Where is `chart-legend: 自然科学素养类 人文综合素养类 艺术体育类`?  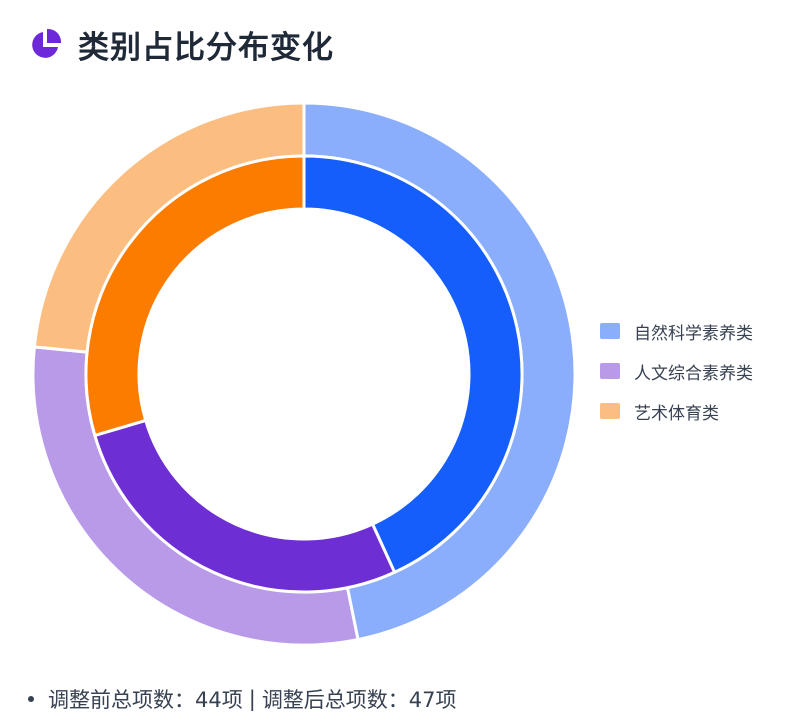 chart-legend: 自然科学素养类 人文综合素养类 艺术体育类 is located at coordinates (676, 380).